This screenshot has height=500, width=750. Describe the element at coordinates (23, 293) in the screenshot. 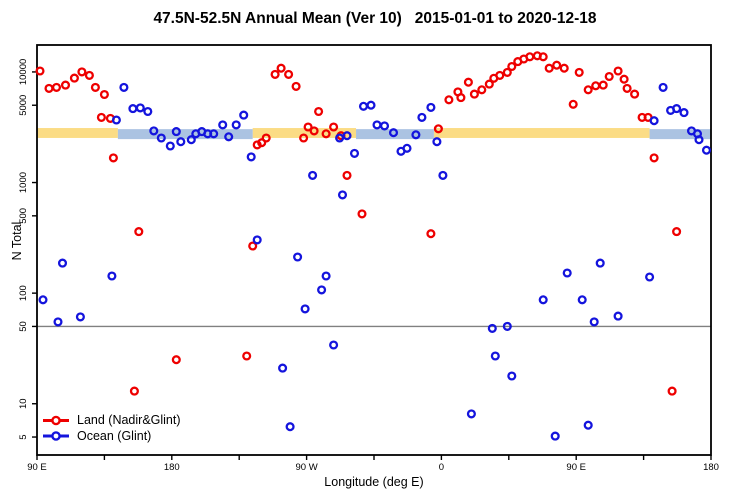

I see `y-tick-label: 100` at that location.